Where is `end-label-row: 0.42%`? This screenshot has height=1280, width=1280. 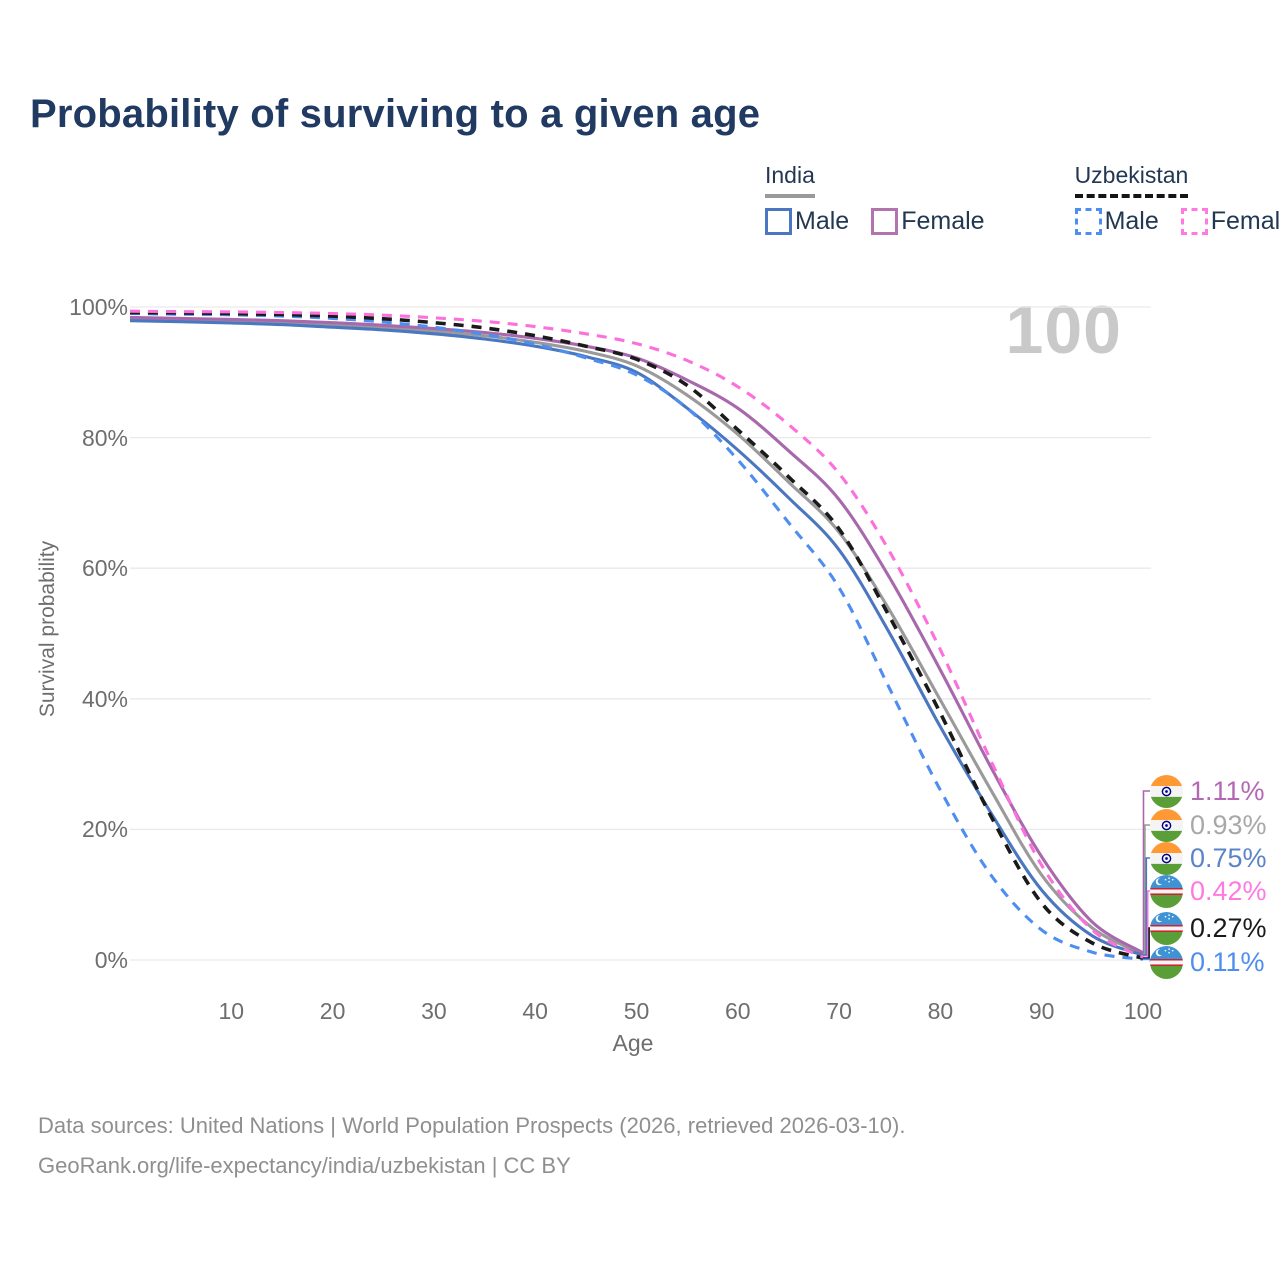 end-label-row: 0.42% is located at coordinates (1208, 891).